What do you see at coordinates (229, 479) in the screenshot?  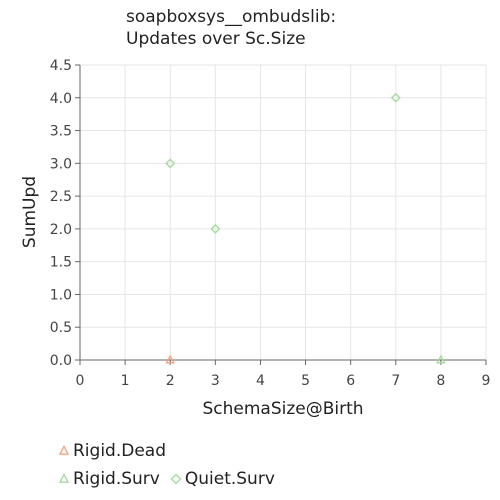 I see `legend-label: Quiet.Surv` at bounding box center [229, 479].